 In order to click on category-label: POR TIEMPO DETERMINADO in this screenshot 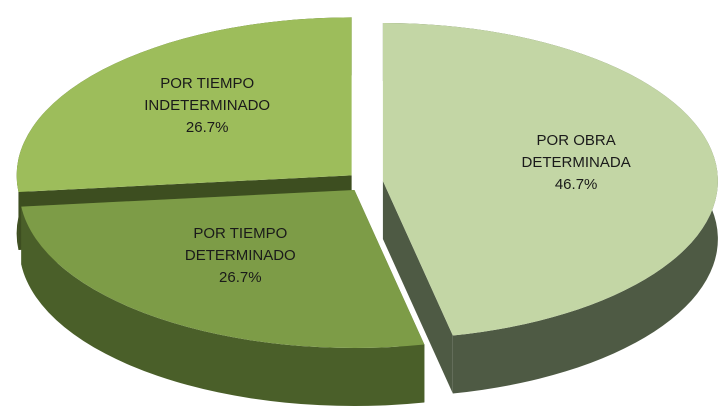, I will do `click(240, 245)`.